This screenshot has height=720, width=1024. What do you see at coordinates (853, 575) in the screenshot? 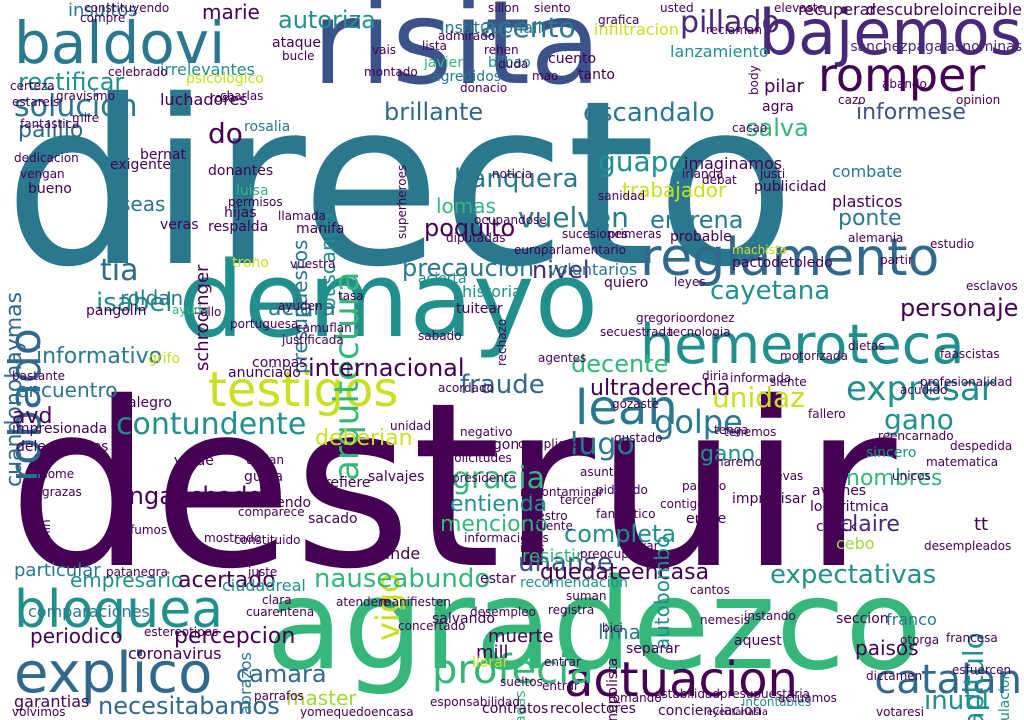
I see `cloud-word: expectativas` at bounding box center [853, 575].